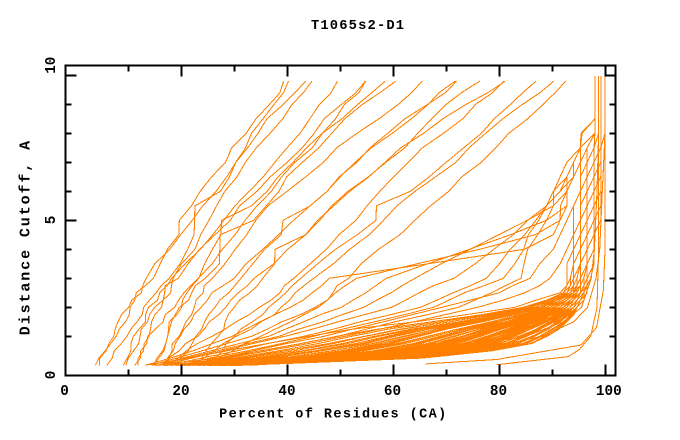  What do you see at coordinates (609, 392) in the screenshot?
I see `svg-text: 100` at bounding box center [609, 392].